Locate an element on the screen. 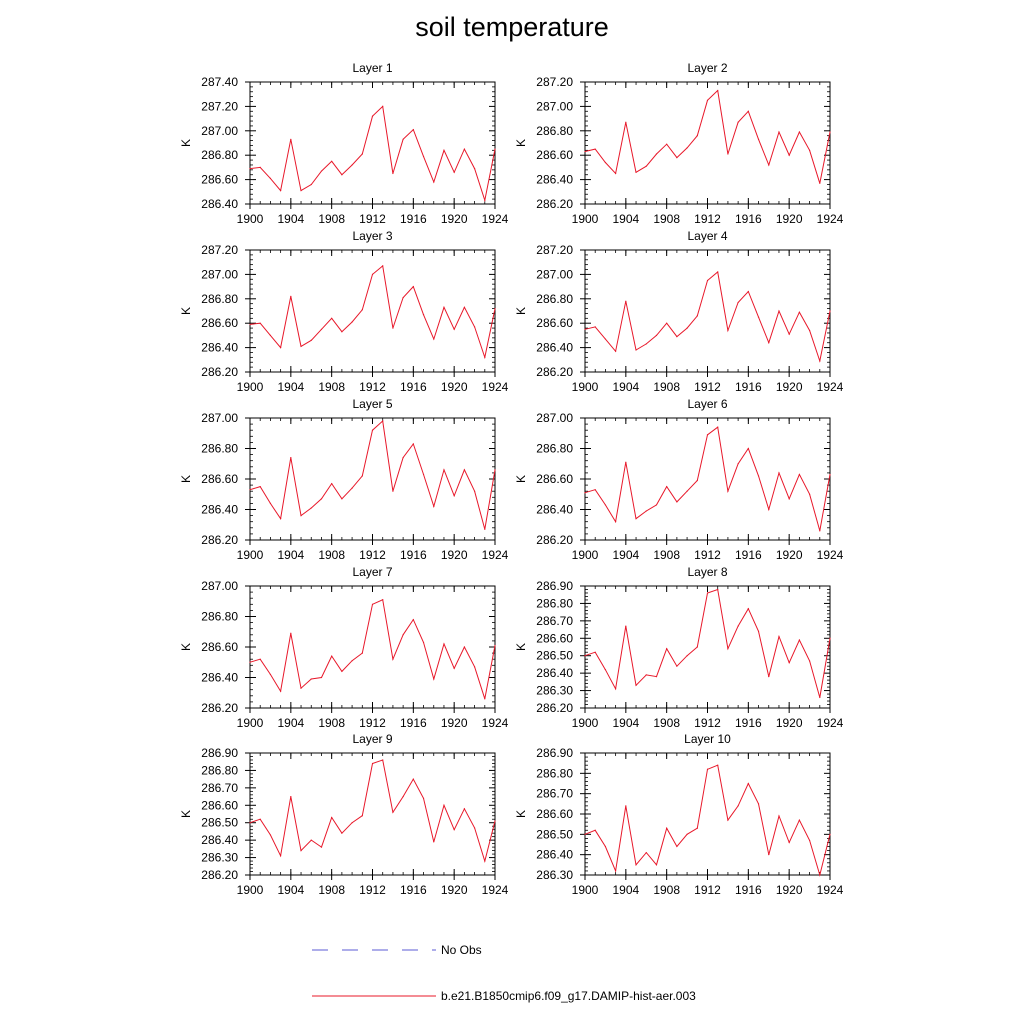 The width and height of the screenshot is (1024, 1029). panel-title: Layer 6 is located at coordinates (707, 404).